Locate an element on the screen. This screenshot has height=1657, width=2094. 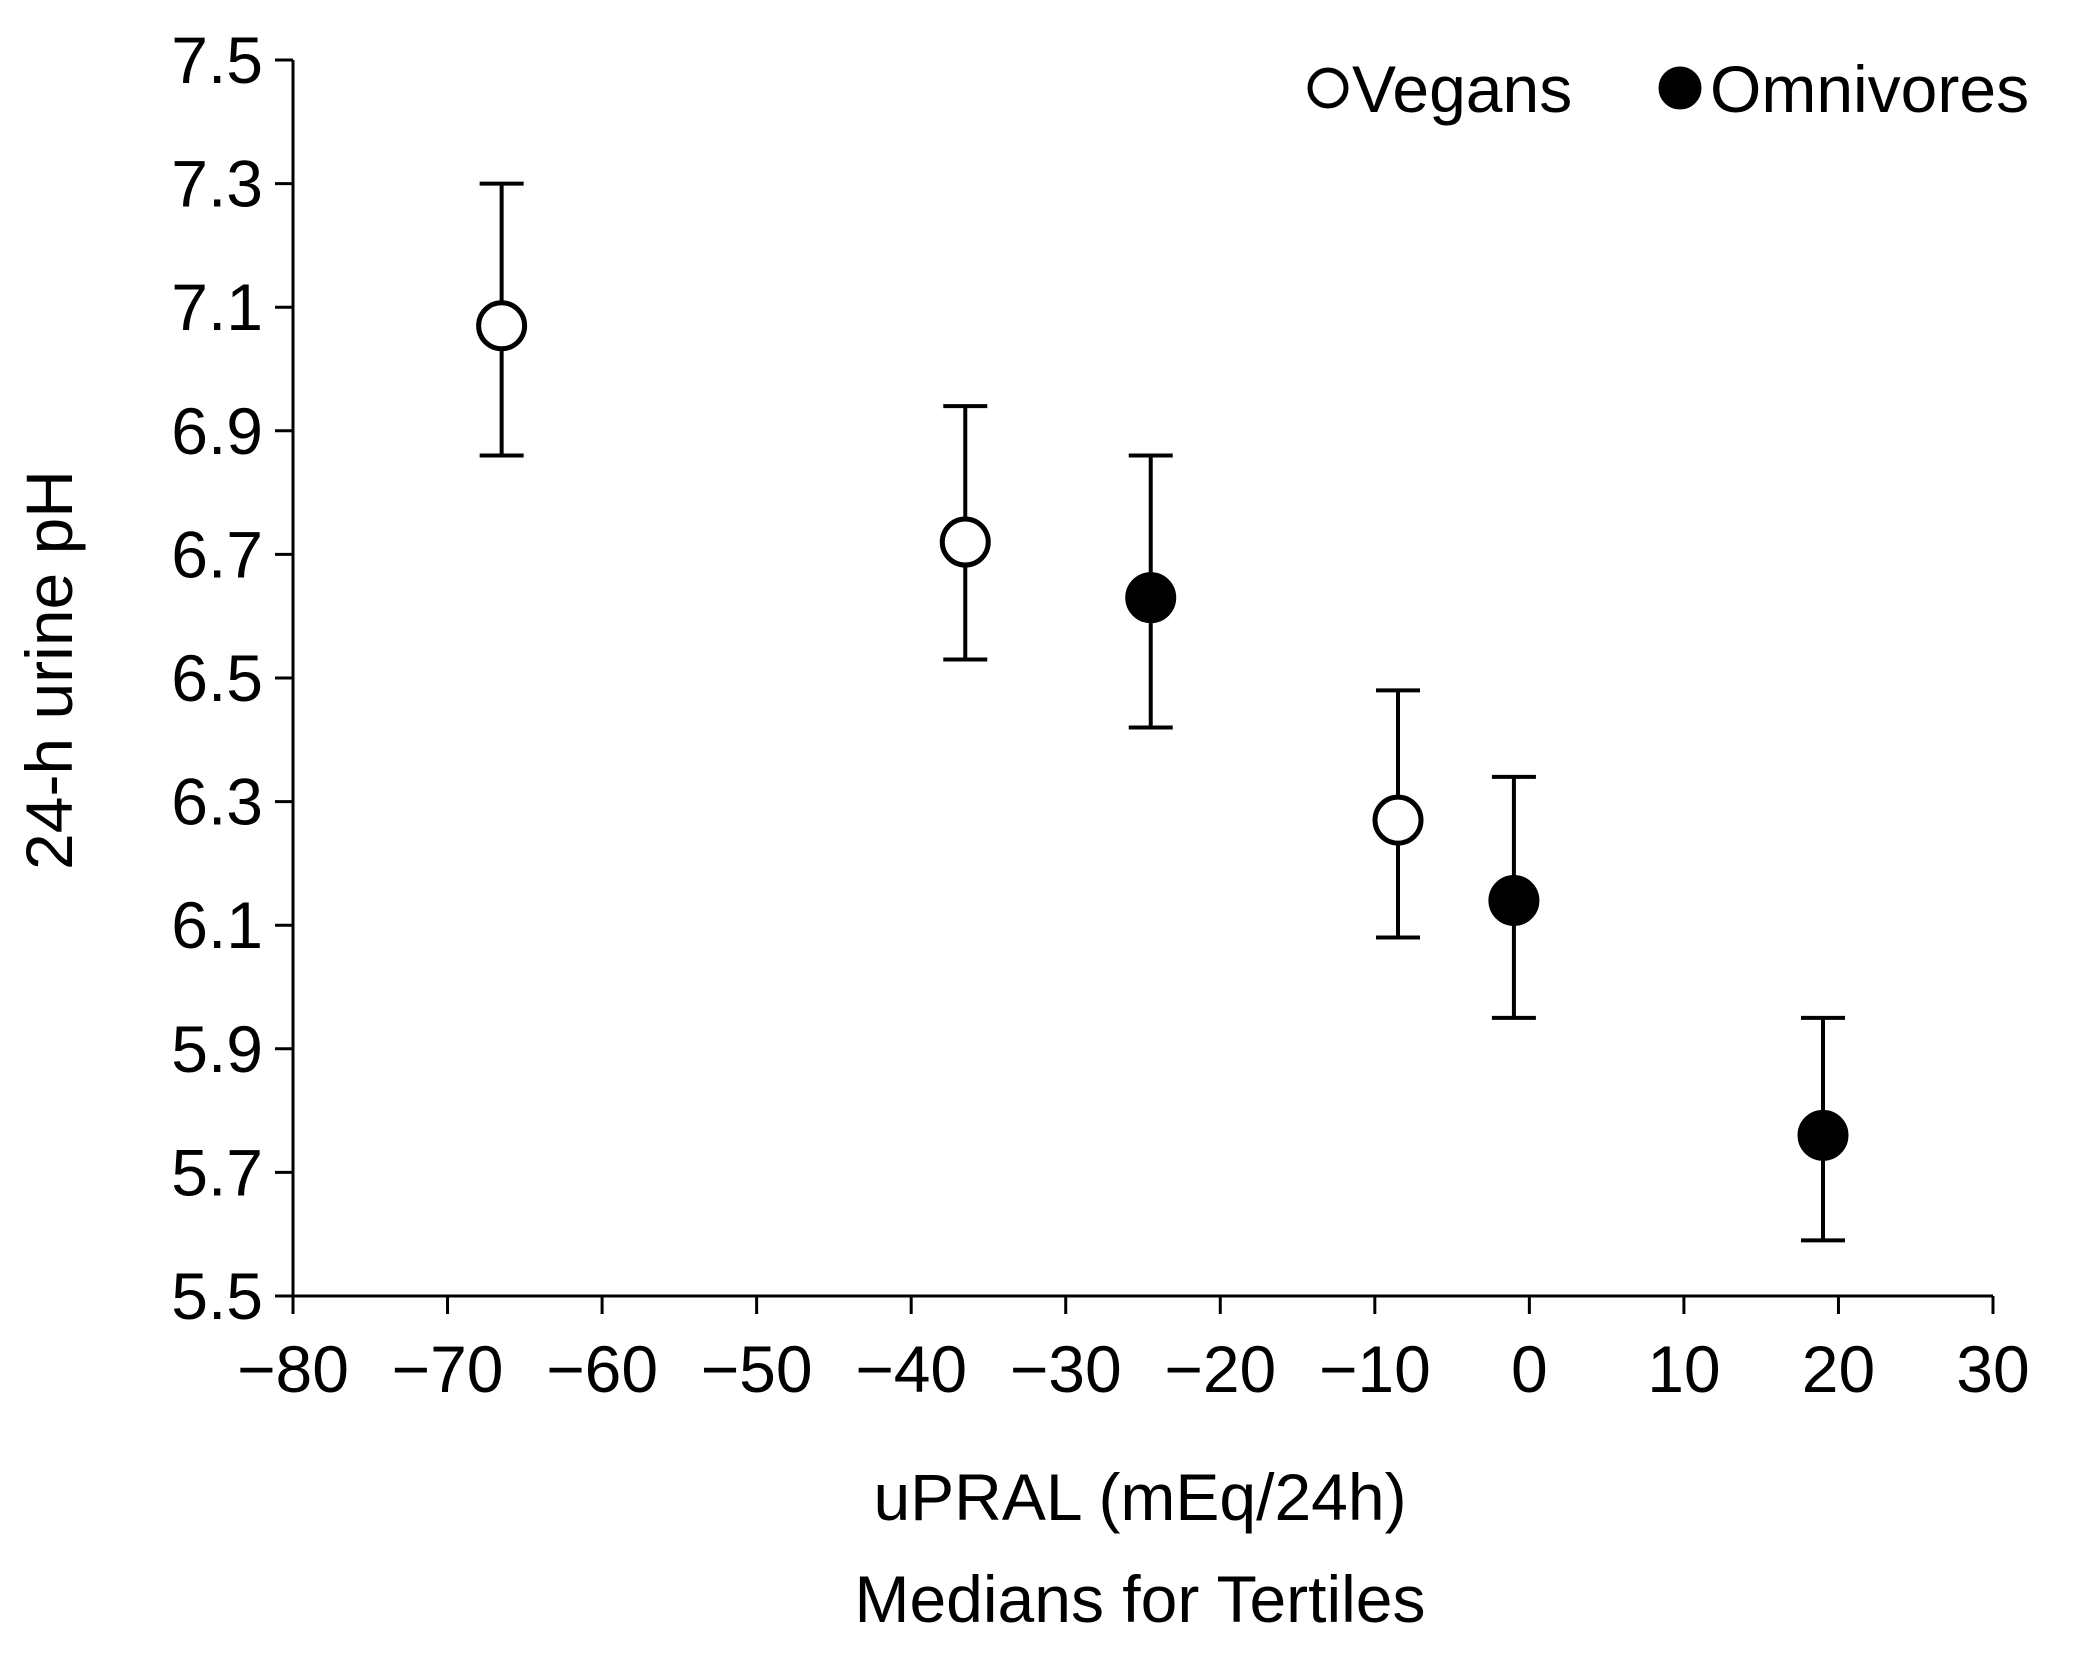
y-tick-label: 7.3 is located at coordinates (217, 184).